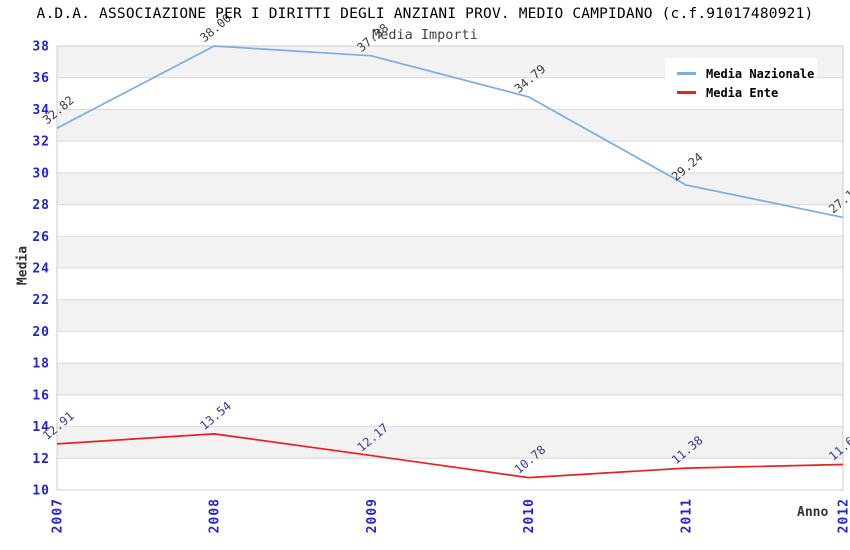  What do you see at coordinates (41, 205) in the screenshot?
I see `y-tick-label: 28` at bounding box center [41, 205].